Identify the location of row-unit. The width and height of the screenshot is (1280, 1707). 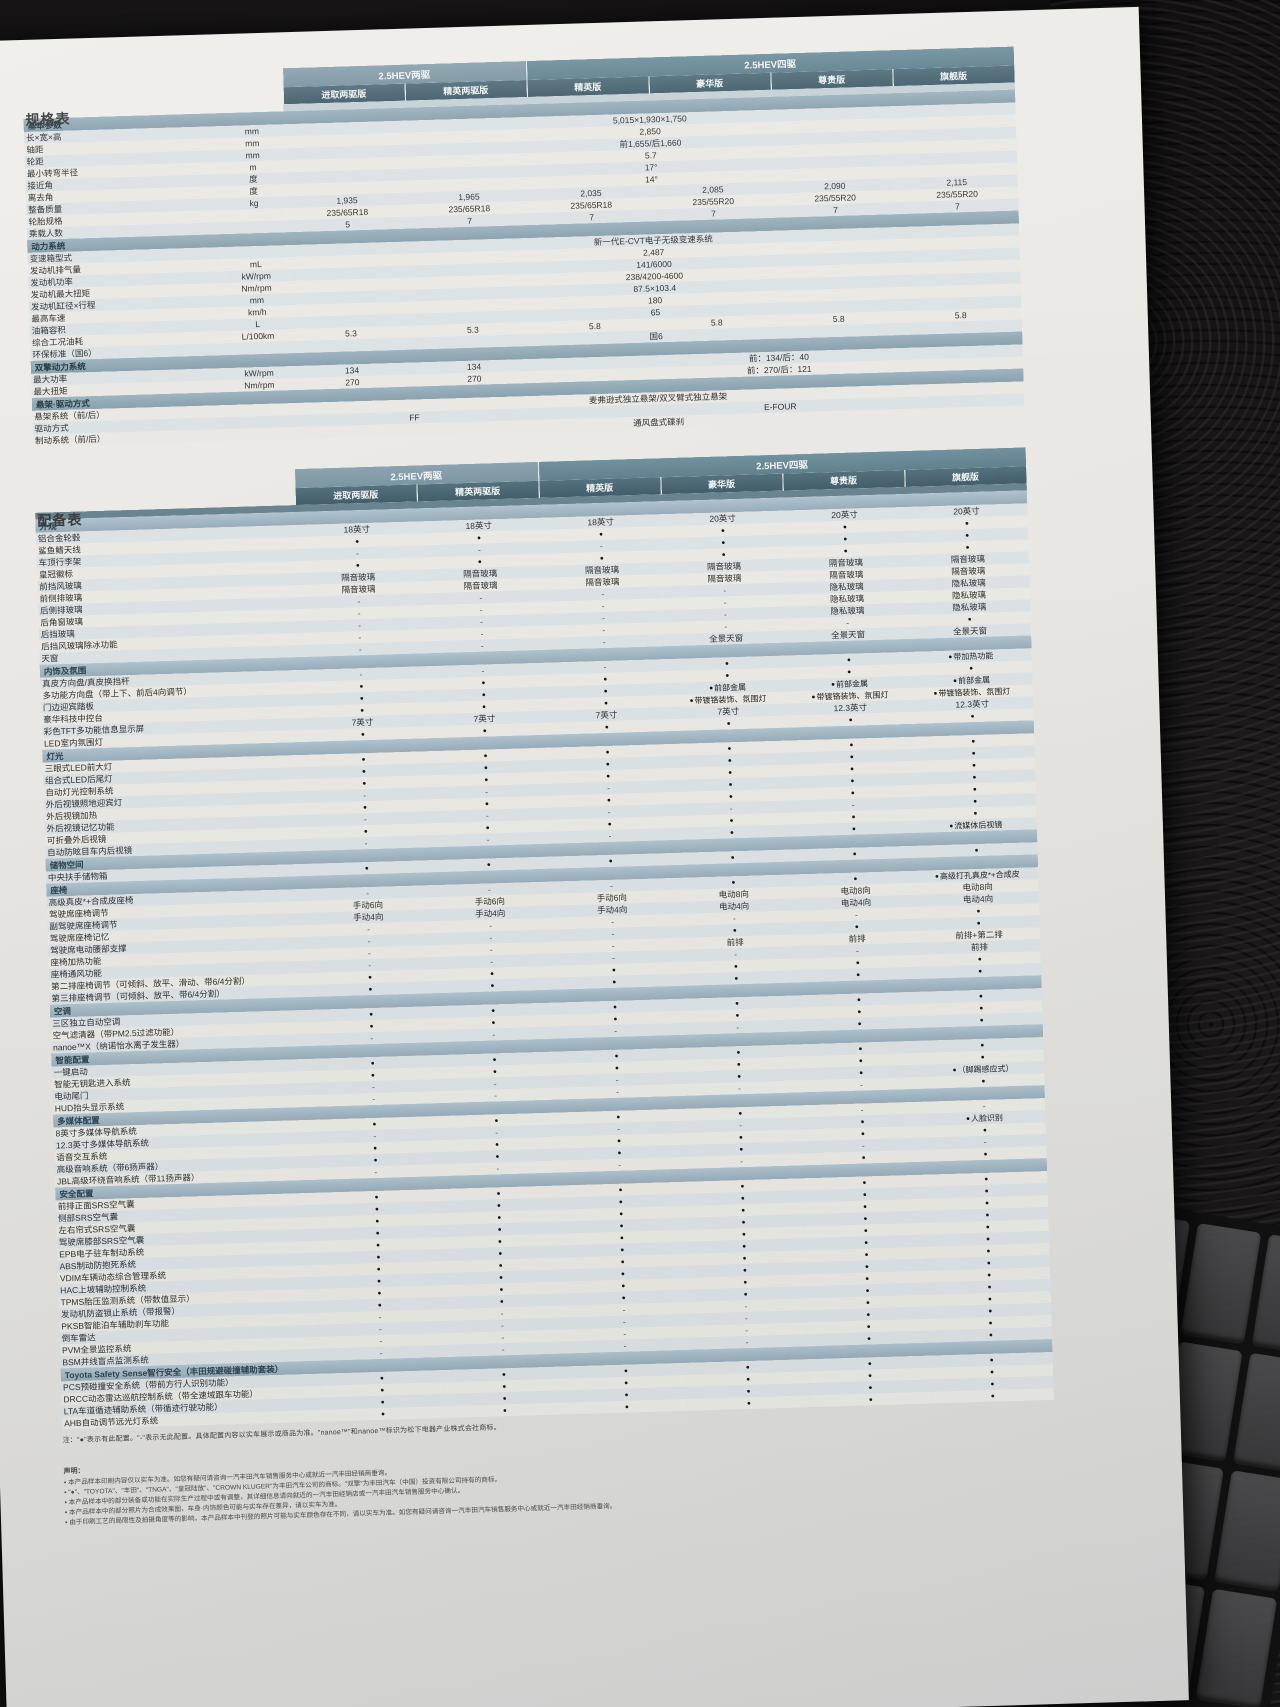
(261, 434).